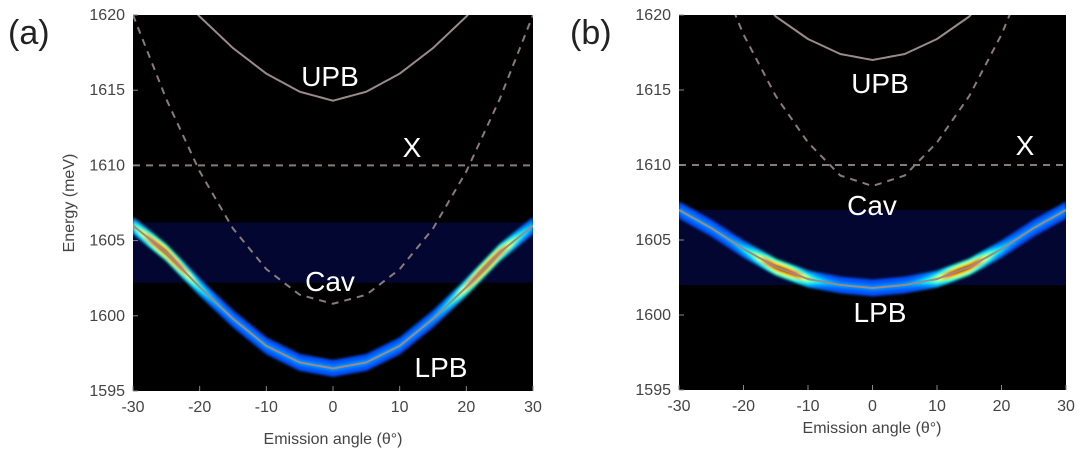 This screenshot has height=452, width=1080. Describe the element at coordinates (330, 76) in the screenshot. I see `upb-label-a: UPB` at that location.